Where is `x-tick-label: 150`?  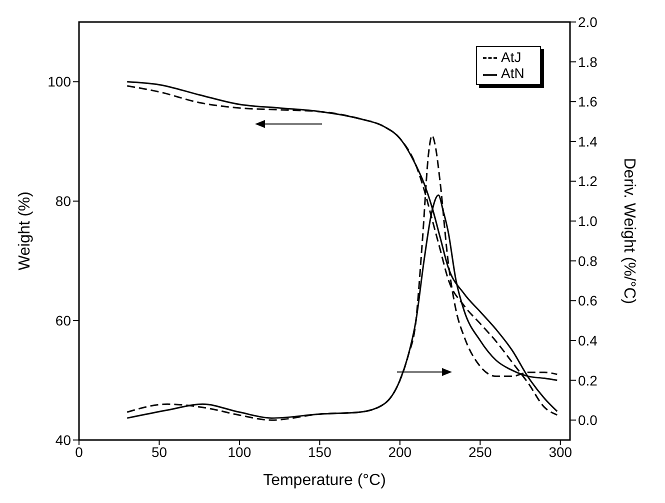
x-tick-label: 150 is located at coordinates (320, 452).